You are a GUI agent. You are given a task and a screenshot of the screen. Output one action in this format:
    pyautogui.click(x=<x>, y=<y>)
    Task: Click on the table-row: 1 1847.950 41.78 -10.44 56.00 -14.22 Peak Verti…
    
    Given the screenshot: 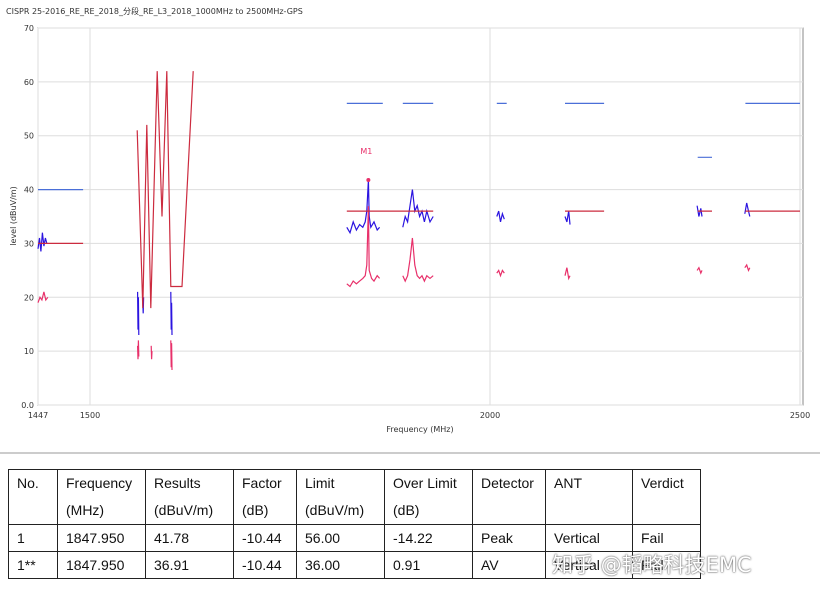 What is the action you would take?
    pyautogui.click(x=354, y=538)
    